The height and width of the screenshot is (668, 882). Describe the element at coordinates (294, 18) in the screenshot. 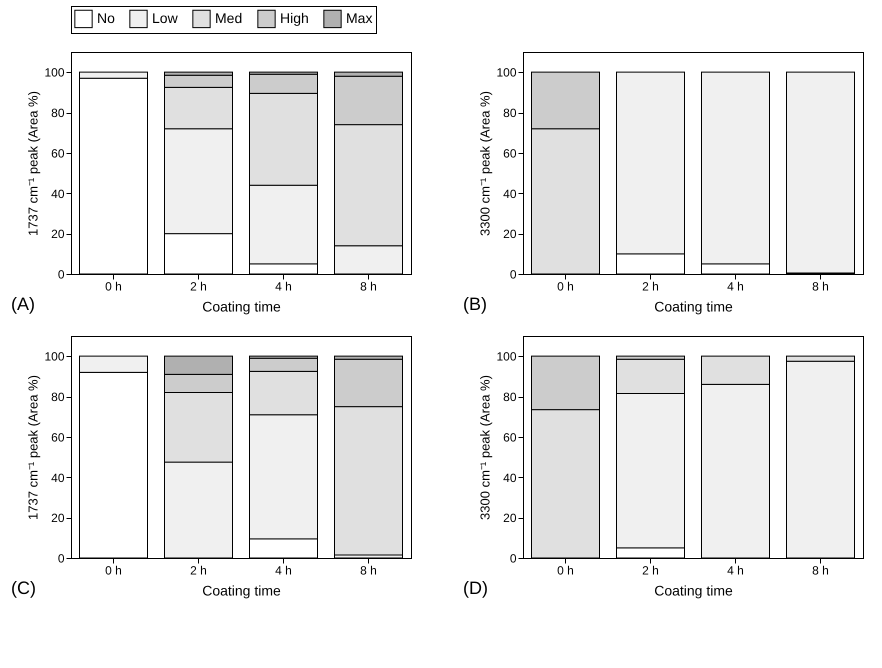

I see `legend-label: High` at that location.